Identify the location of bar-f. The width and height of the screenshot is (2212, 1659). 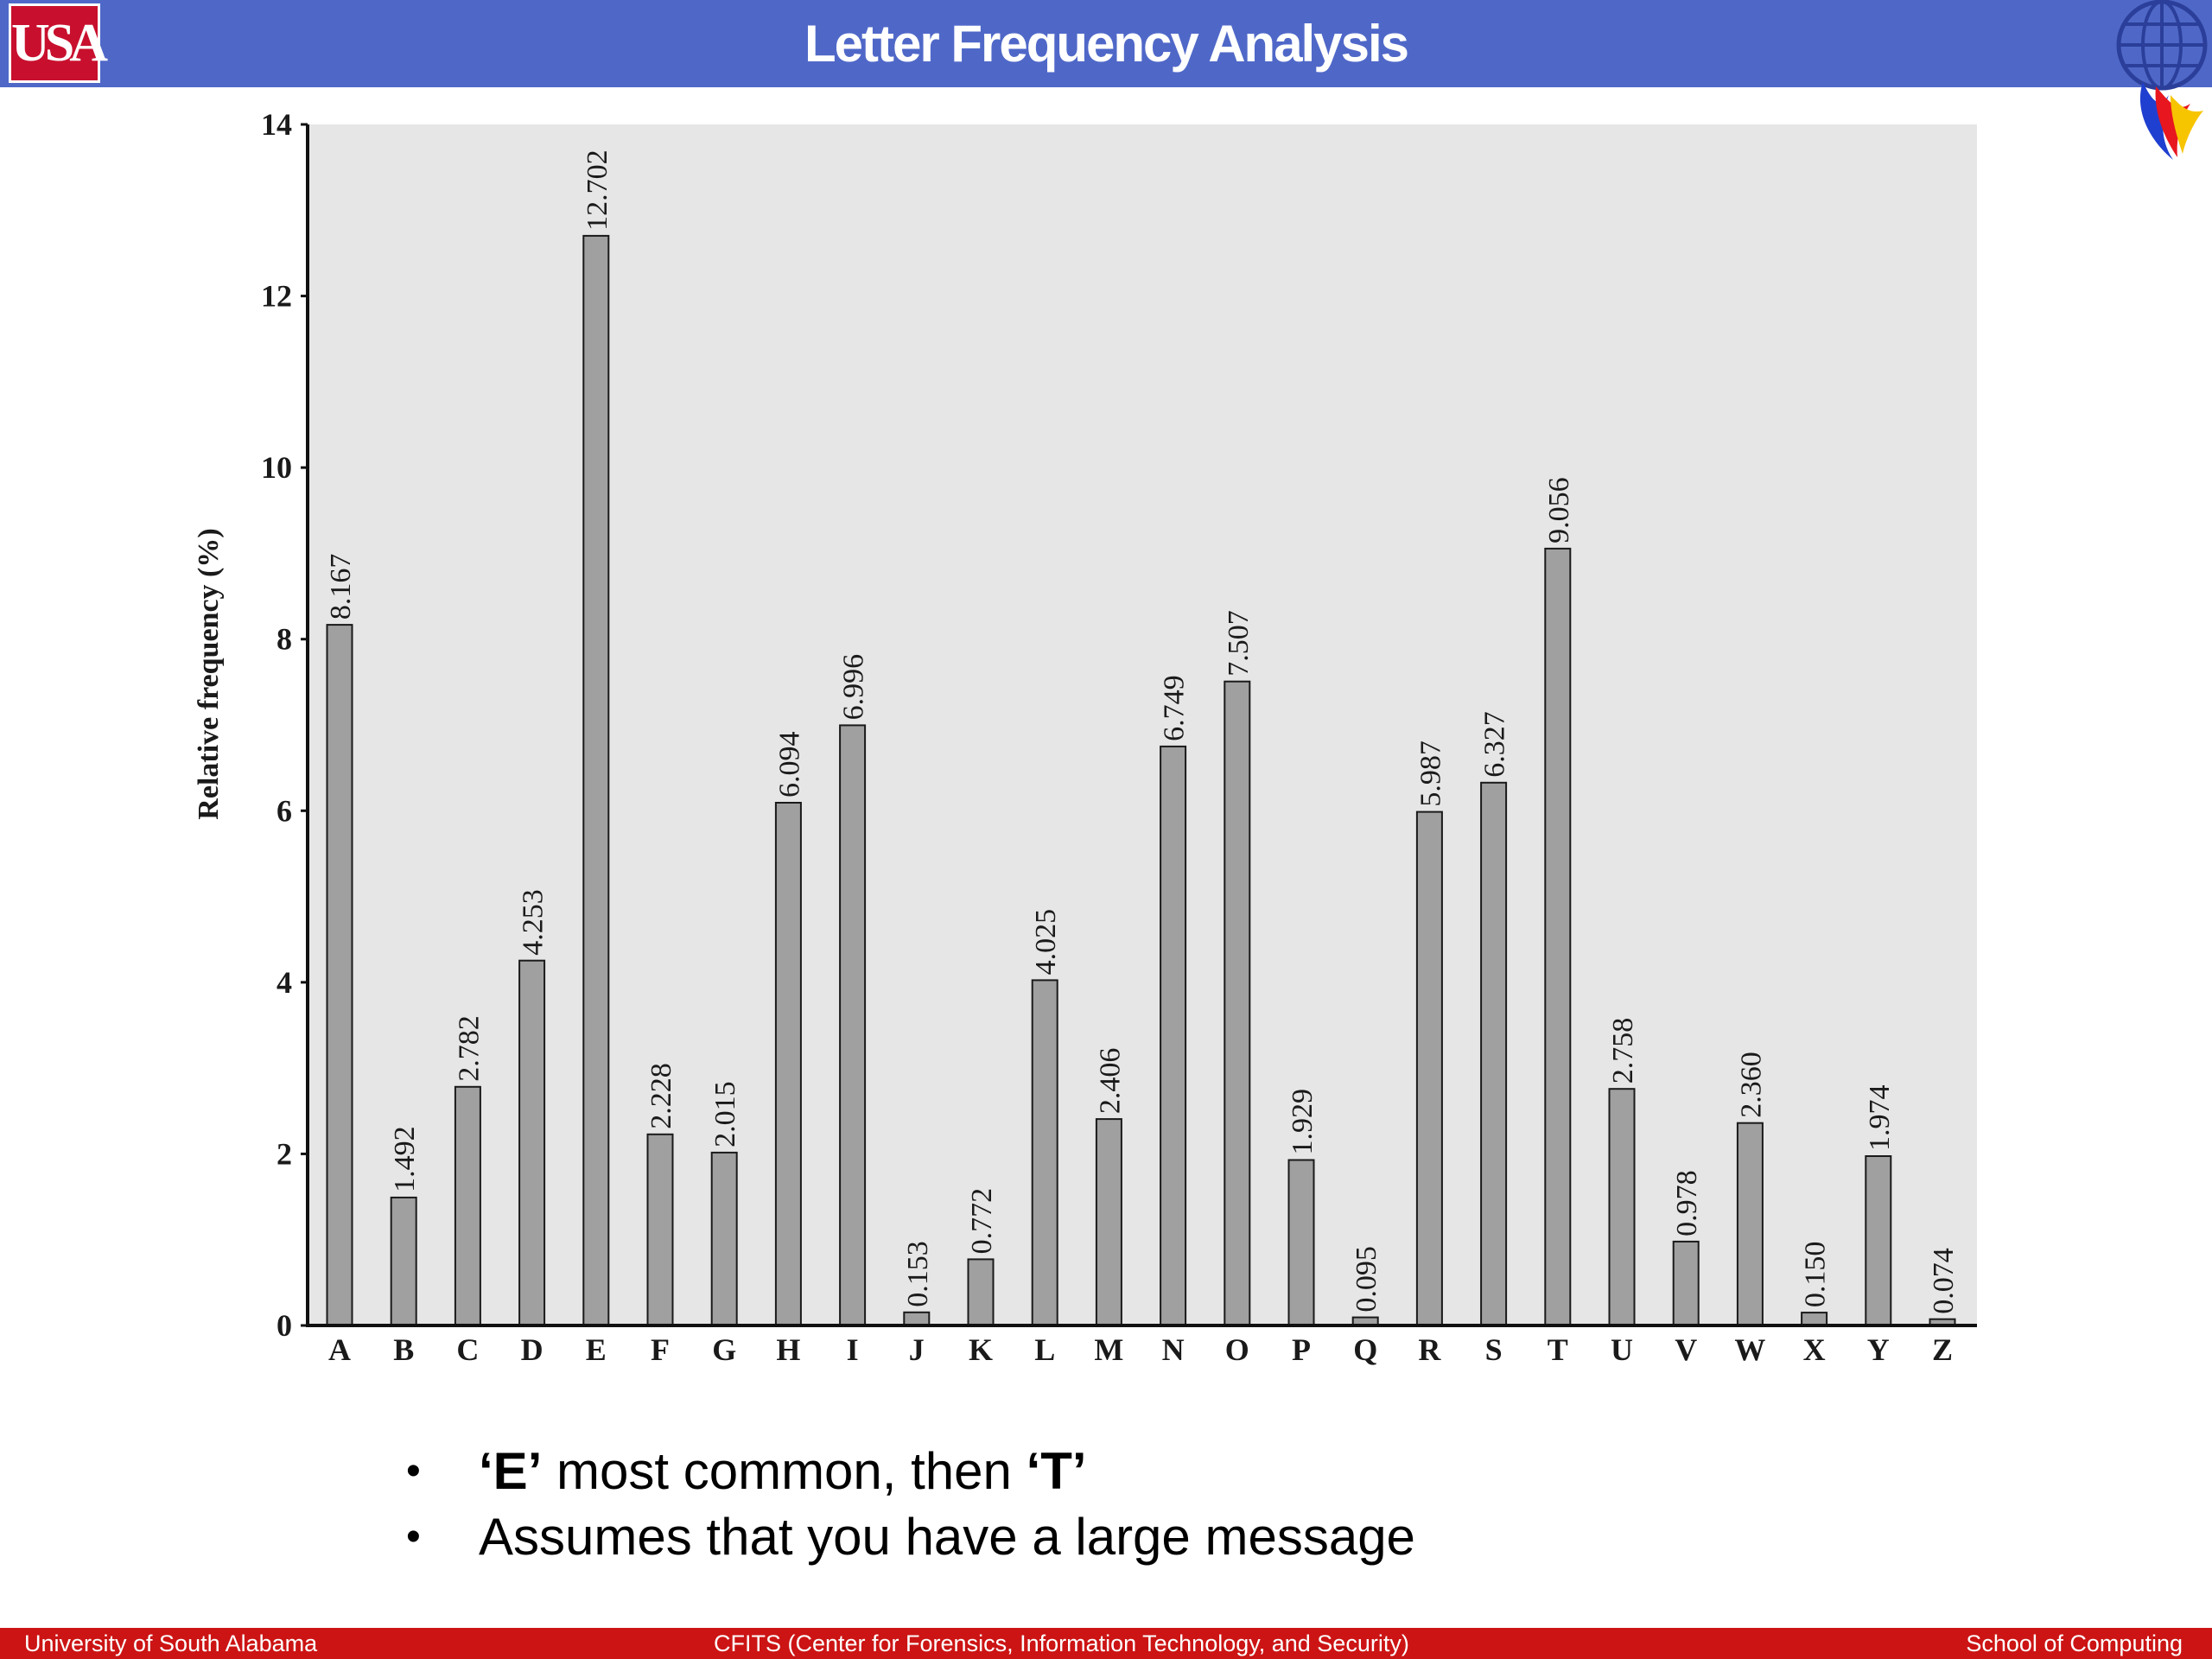
(660, 1230).